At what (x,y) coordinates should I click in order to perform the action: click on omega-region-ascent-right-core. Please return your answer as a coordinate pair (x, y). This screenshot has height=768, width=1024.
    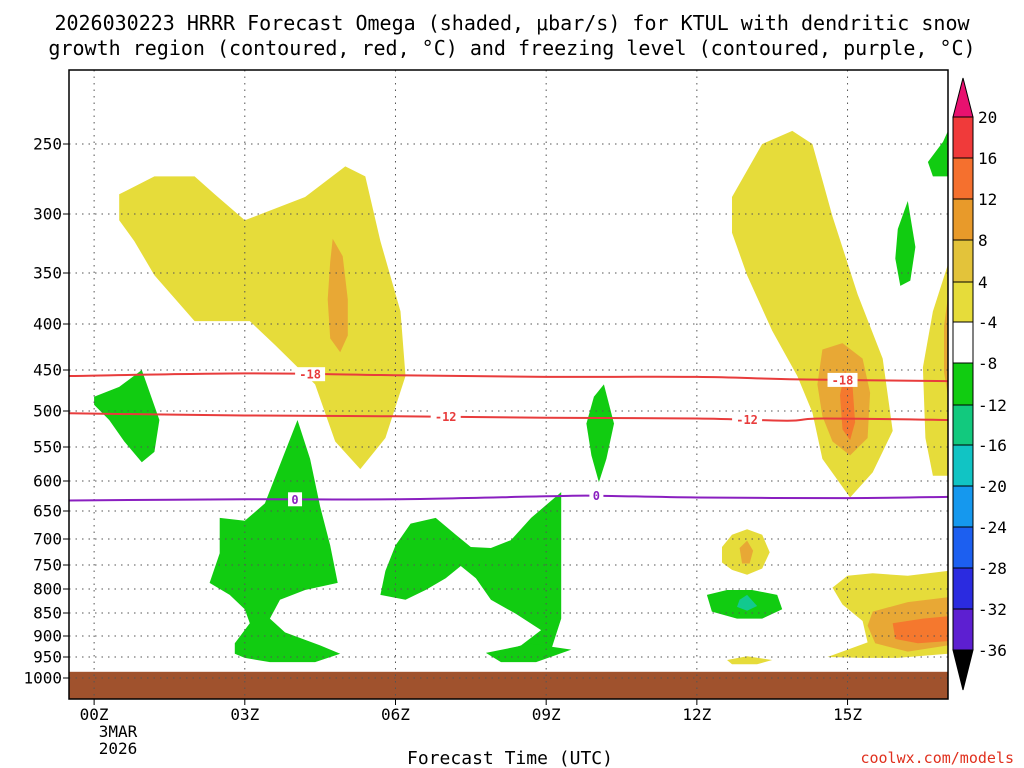
    Looking at the image, I should click on (946, 346).